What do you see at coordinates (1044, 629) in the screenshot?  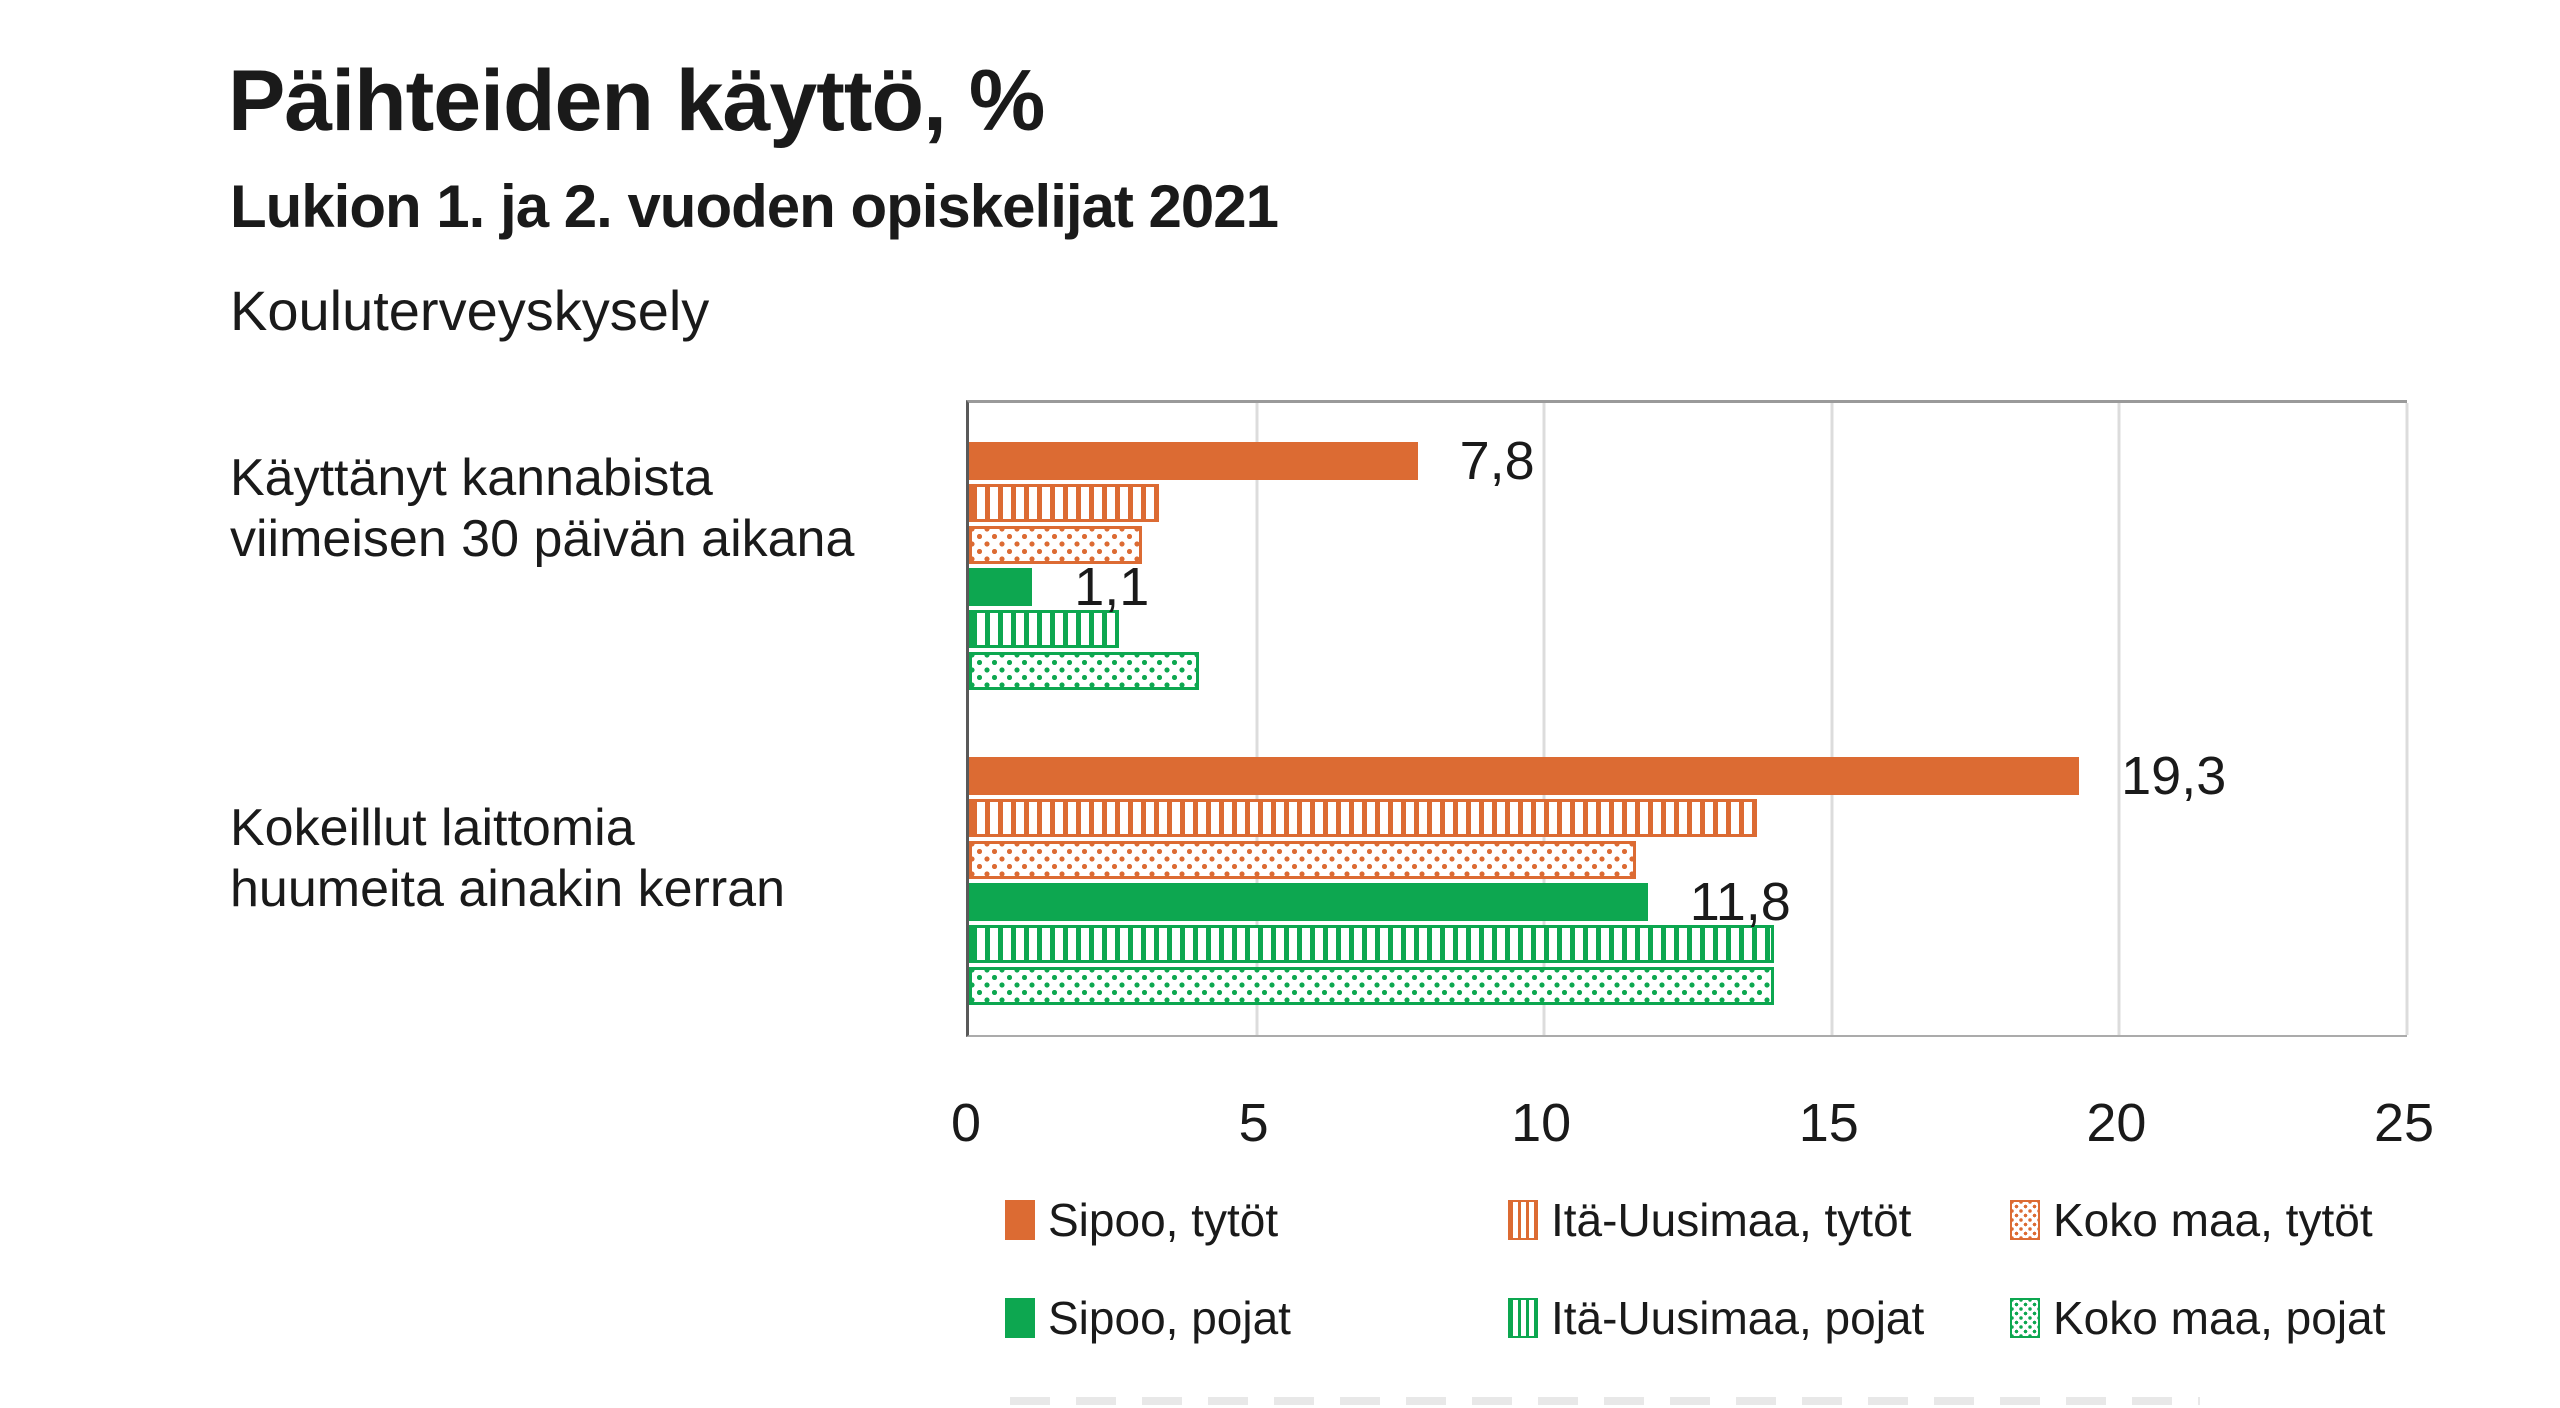 I see `bar-ita-uusimaa-pojat-cat1` at bounding box center [1044, 629].